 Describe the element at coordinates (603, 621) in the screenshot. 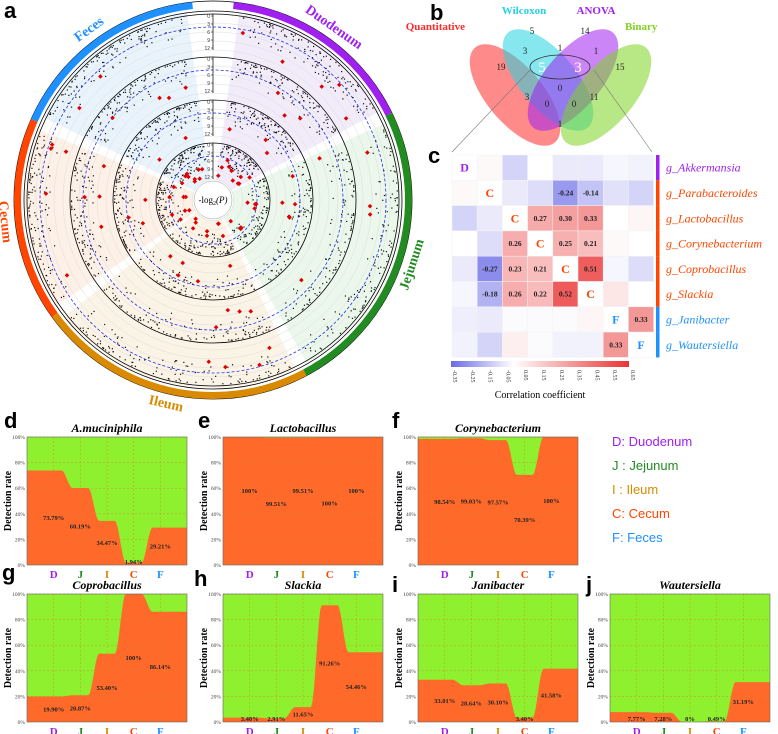

I see `y-tick-label: 80%` at that location.